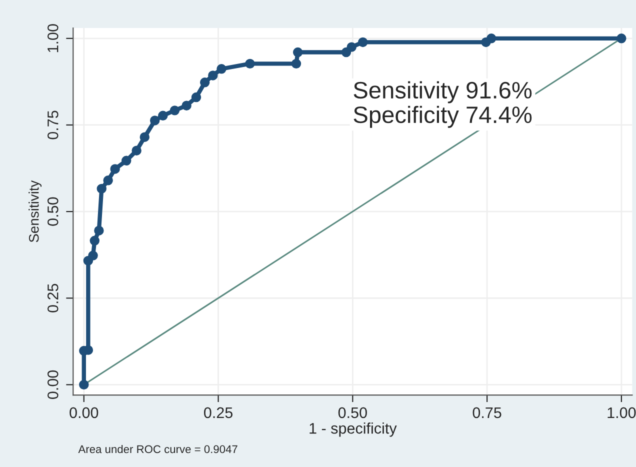  I want to click on x-tick-label: 0.00, so click(84, 412).